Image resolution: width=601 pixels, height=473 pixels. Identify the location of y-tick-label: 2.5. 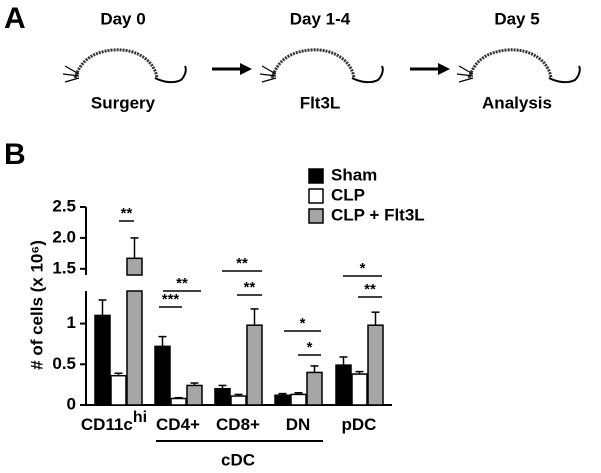
(64, 205).